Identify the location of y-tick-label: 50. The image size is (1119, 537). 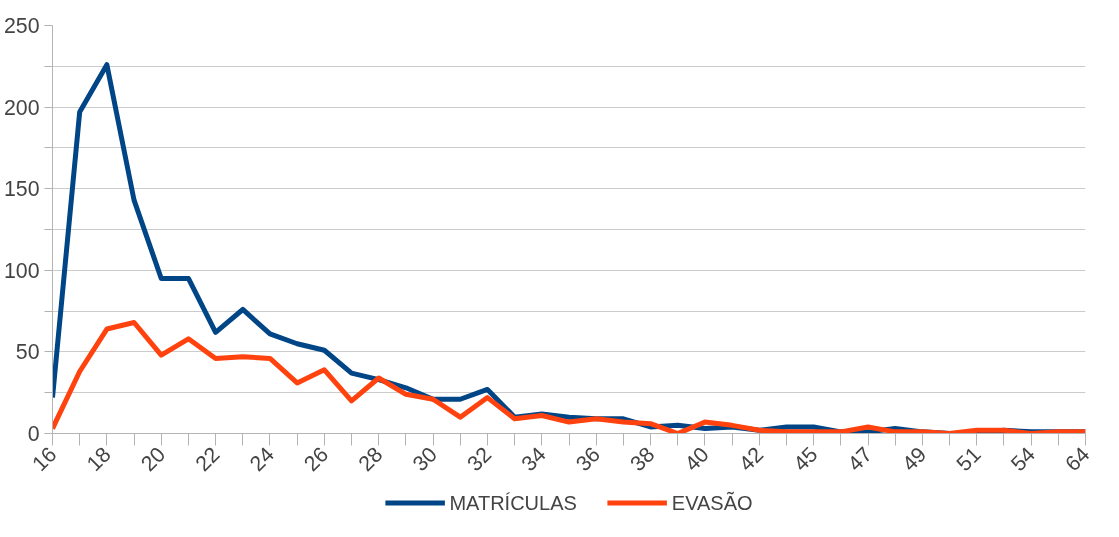
(27, 352).